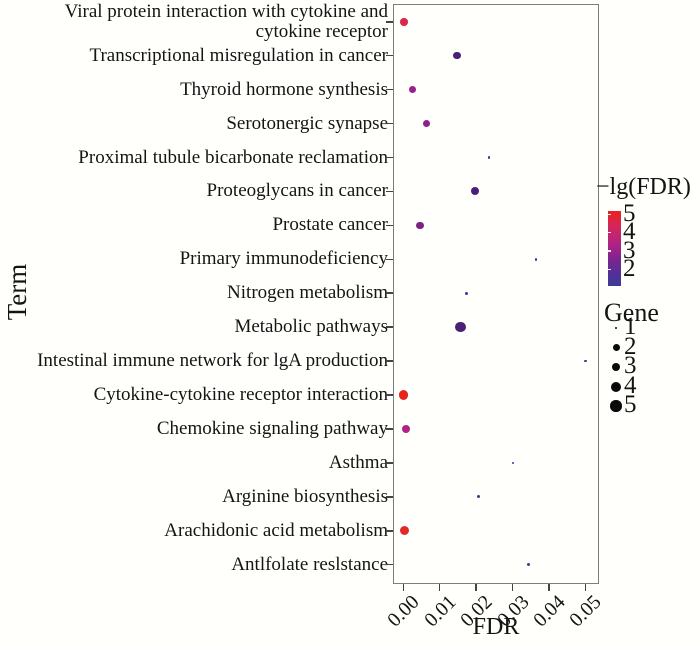 The image size is (700, 648). I want to click on gene-size-label: 2, so click(630, 346).